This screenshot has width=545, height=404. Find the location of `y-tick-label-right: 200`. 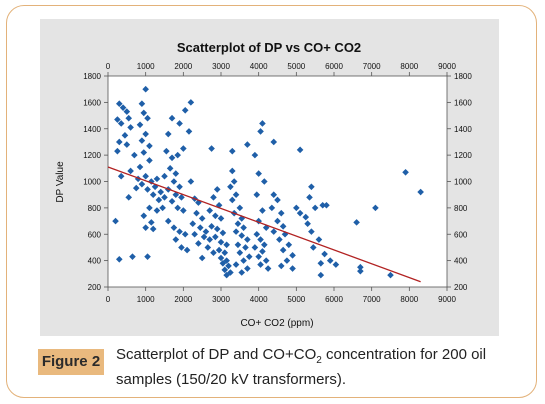

y-tick-label-right: 200 is located at coordinates (461, 287).